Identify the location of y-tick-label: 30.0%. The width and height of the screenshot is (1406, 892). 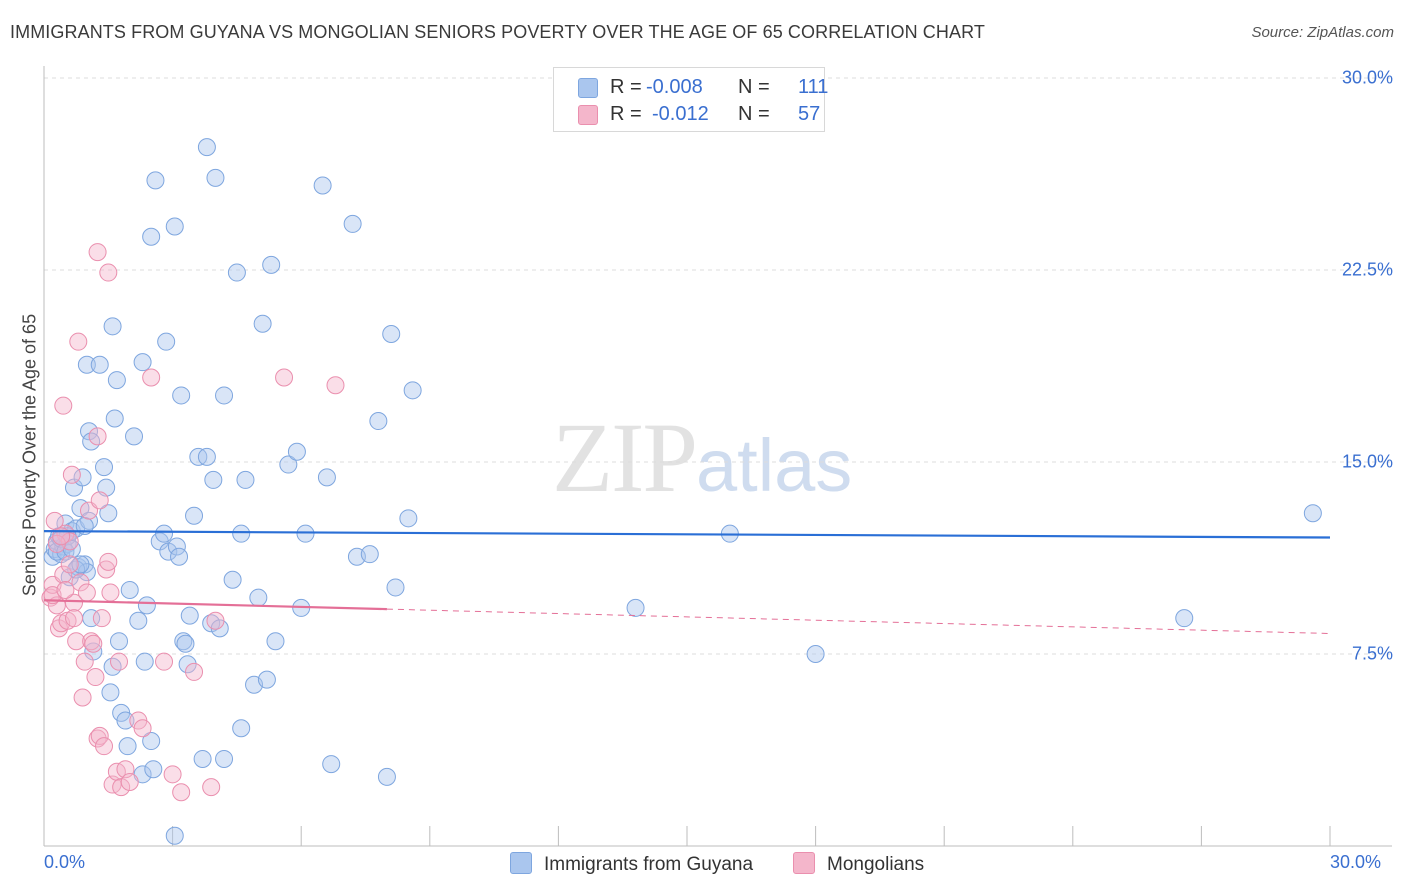
(1367, 77).